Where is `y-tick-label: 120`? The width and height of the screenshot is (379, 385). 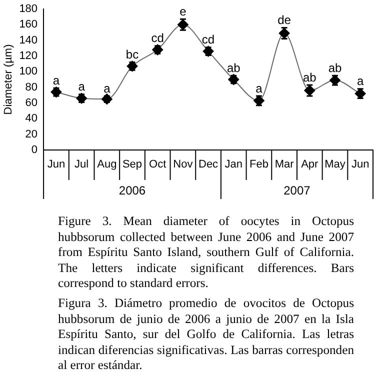 y-tick-label: 120 is located at coordinates (28, 56).